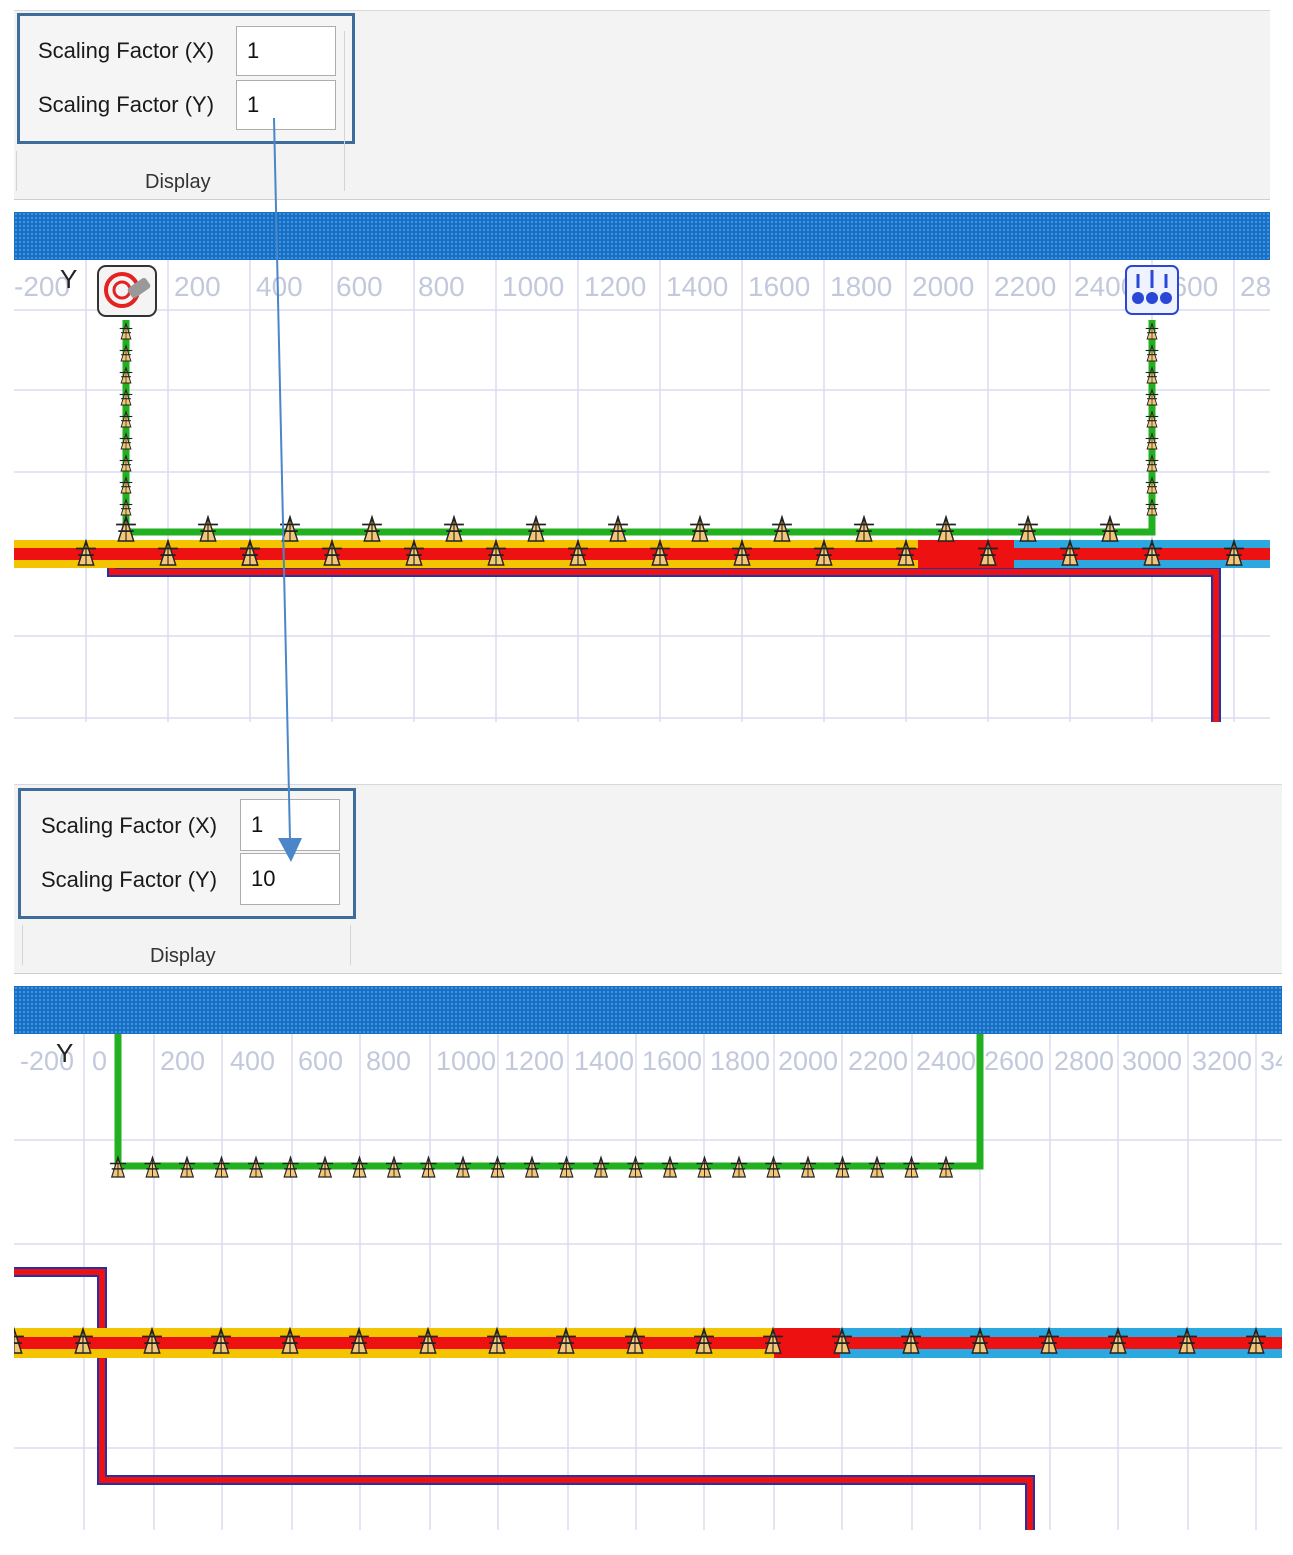 This screenshot has width=1293, height=1555. I want to click on green-line, so click(549, 1102).